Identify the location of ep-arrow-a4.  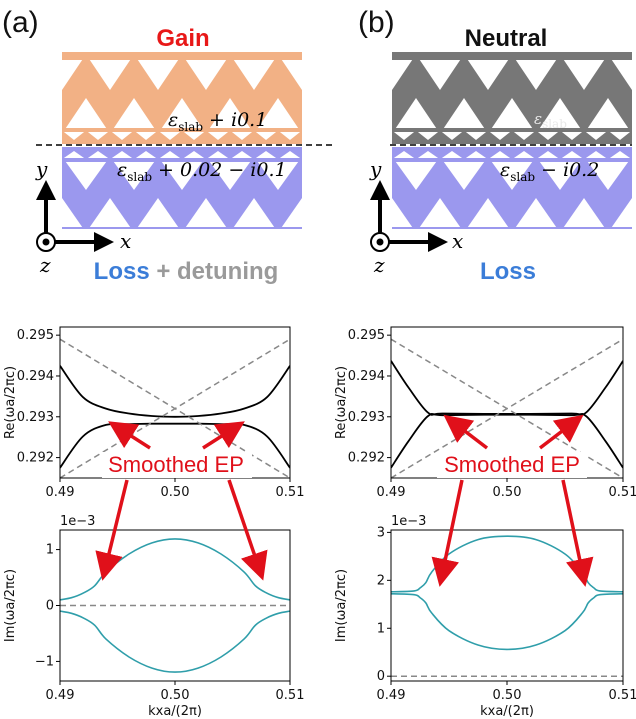
(247, 530).